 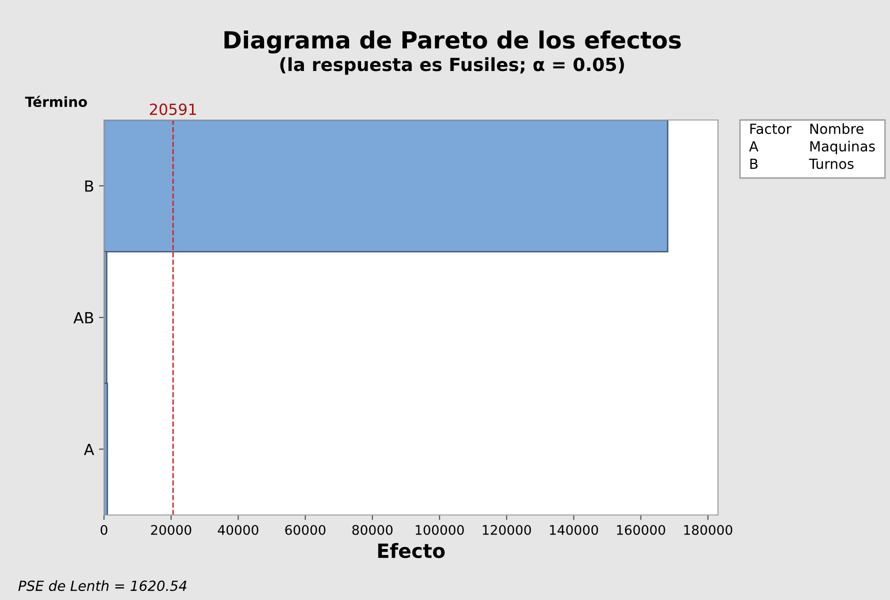 What do you see at coordinates (753, 146) in the screenshot?
I see `text: A` at bounding box center [753, 146].